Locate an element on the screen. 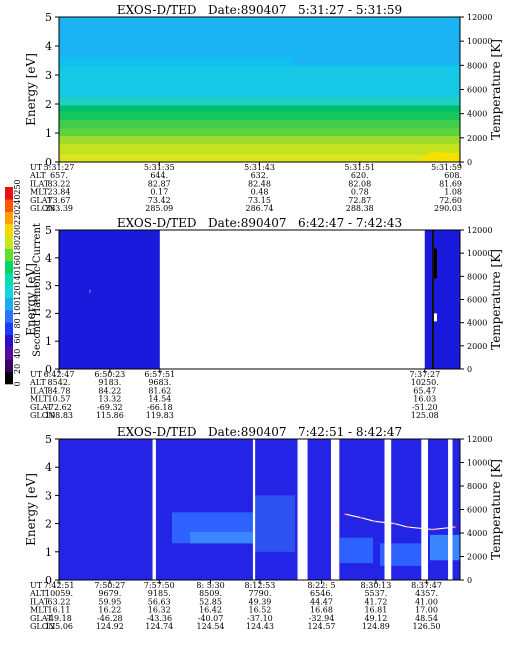  table-cell: -51.20 is located at coordinates (425, 407).